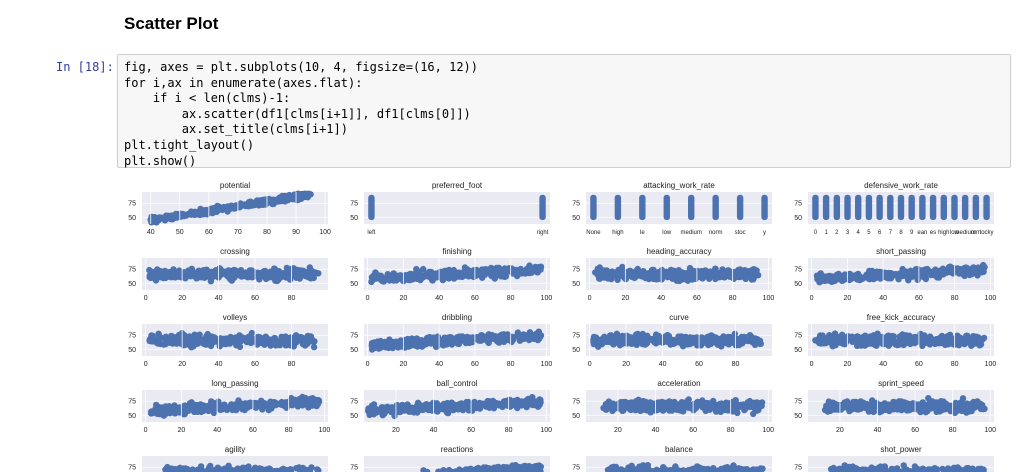  Describe the element at coordinates (219, 298) in the screenshot. I see `x-tick-label: 40` at that location.